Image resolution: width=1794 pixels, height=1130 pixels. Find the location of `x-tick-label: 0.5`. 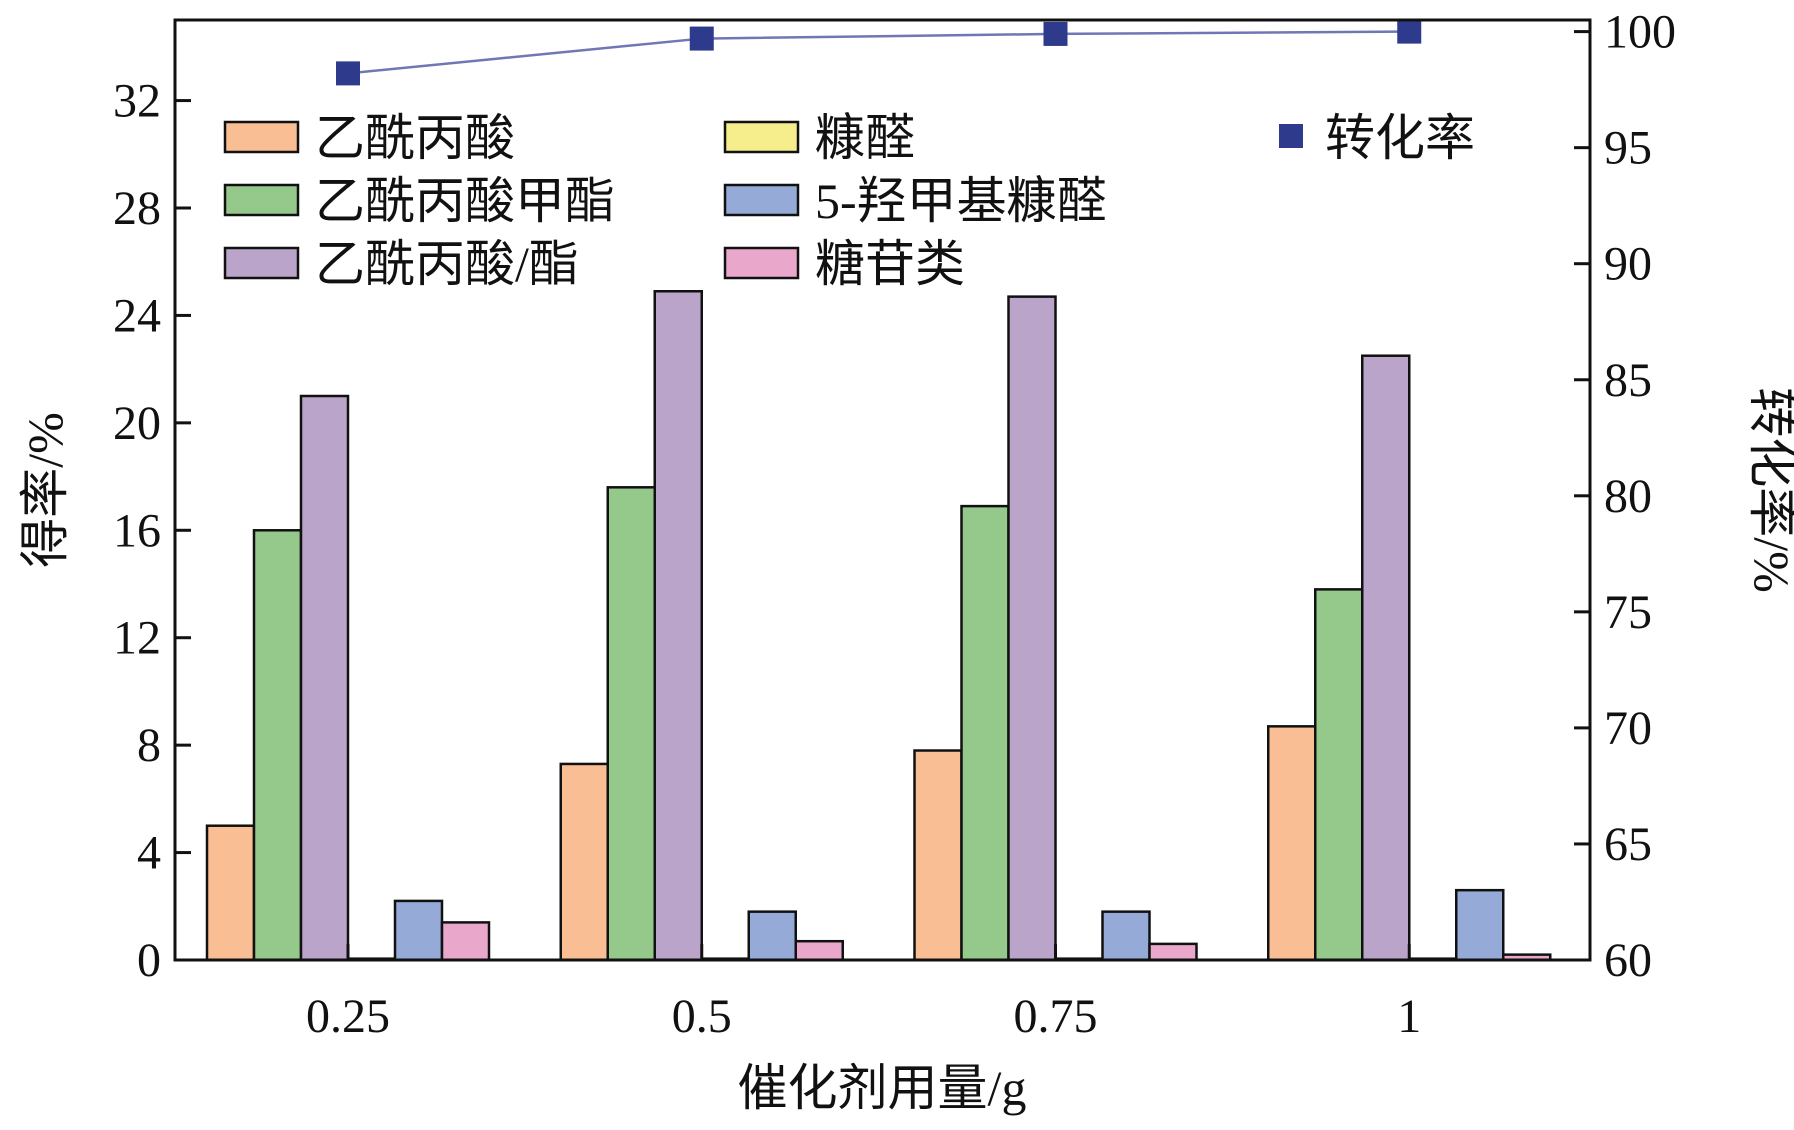

x-tick-label: 0.5 is located at coordinates (702, 1016).